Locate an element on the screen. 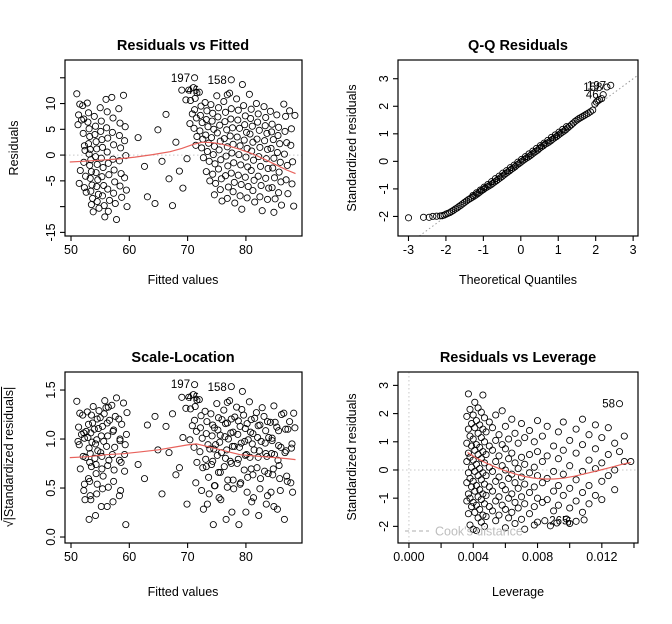 This screenshot has width=672, height=624. x-tick-label: 0.008 is located at coordinates (537, 557).